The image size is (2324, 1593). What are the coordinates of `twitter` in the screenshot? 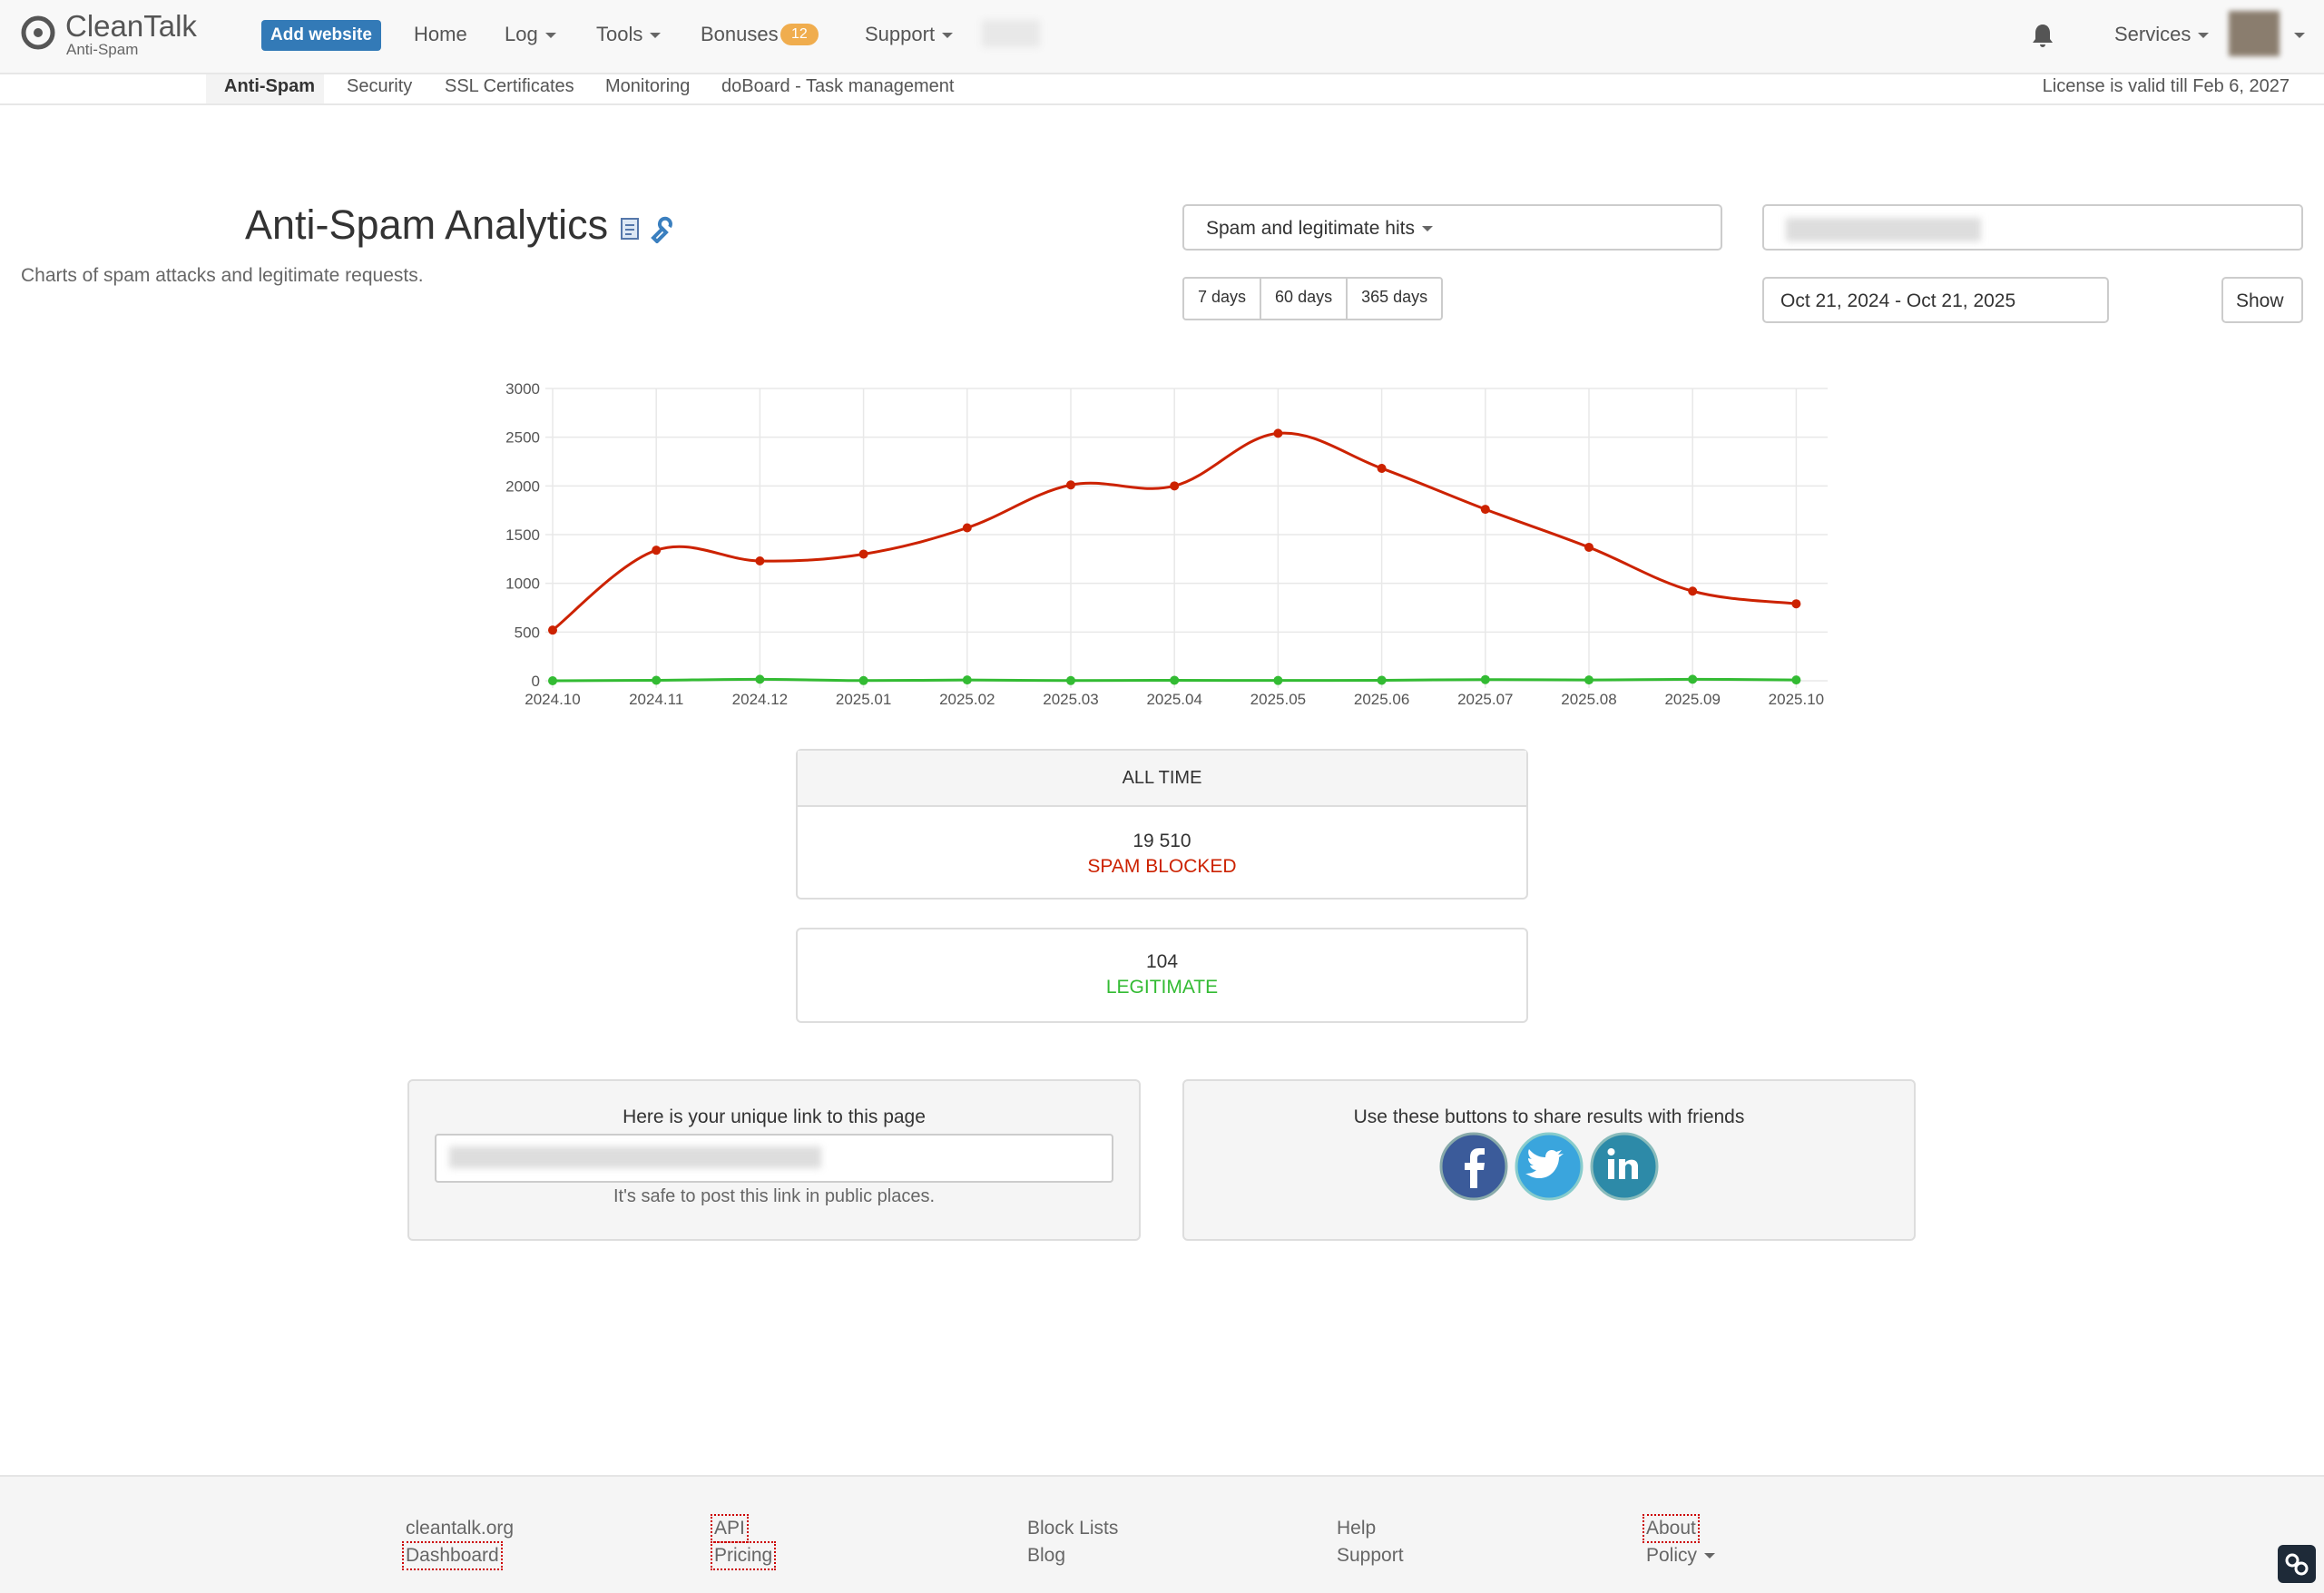 It's located at (1549, 1166).